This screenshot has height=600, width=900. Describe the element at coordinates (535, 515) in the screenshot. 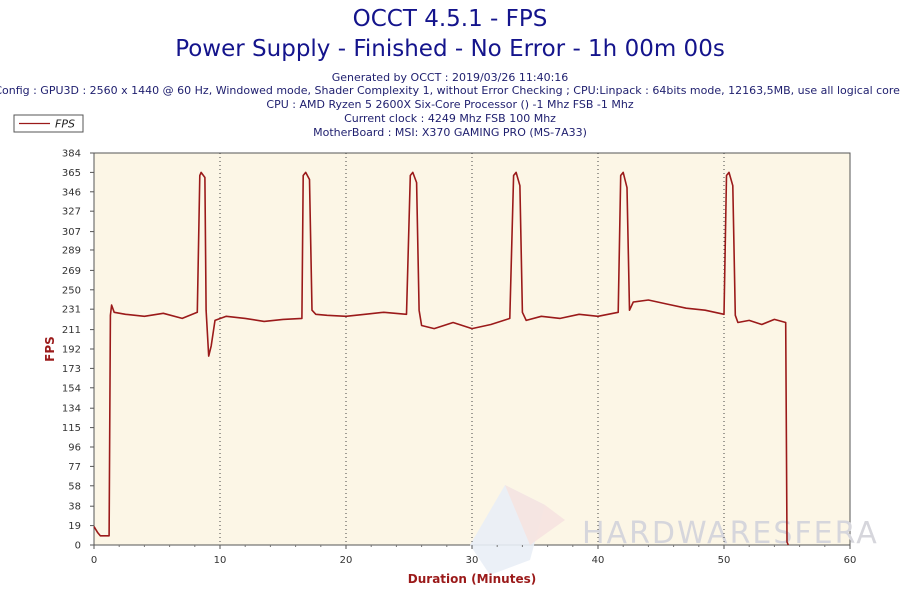

I see `watermark-logo-accent` at that location.